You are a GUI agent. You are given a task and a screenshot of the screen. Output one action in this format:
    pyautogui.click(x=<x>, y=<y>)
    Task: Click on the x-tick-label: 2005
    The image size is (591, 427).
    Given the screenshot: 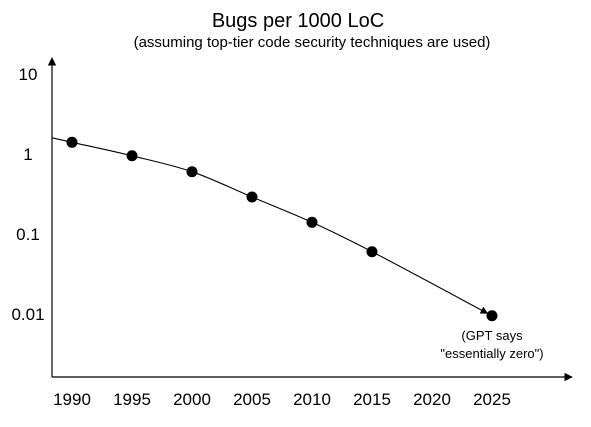 What is the action you would take?
    pyautogui.click(x=252, y=399)
    